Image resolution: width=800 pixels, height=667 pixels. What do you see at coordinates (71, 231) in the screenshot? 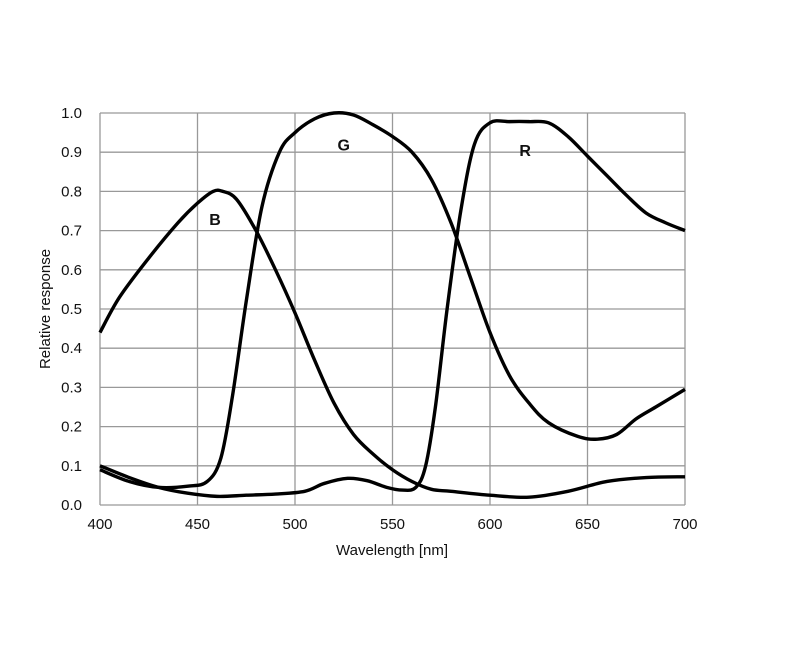
I see `y-tick-label: 0.7` at bounding box center [71, 231].